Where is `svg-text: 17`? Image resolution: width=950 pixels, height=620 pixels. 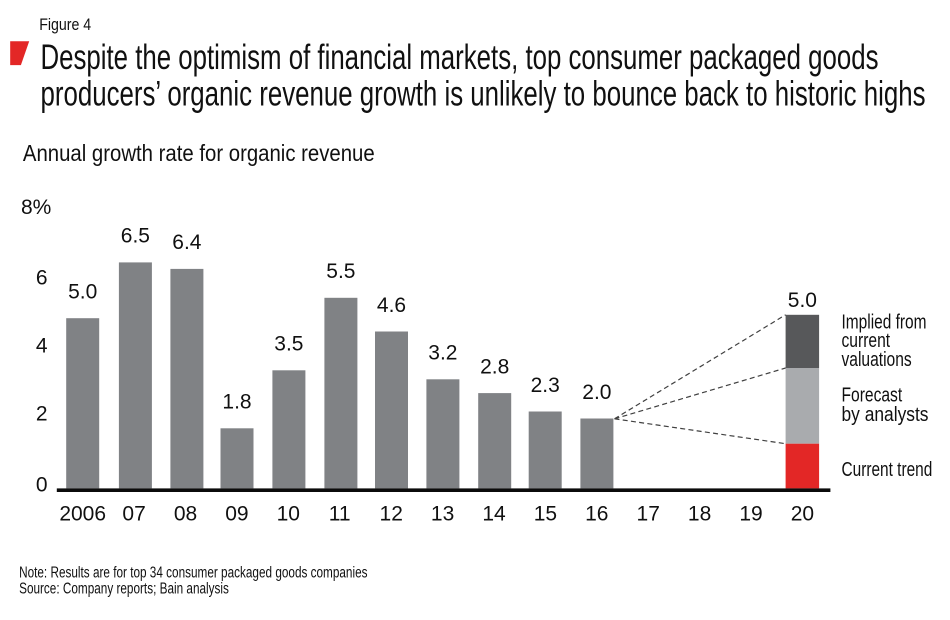
svg-text: 17 is located at coordinates (648, 514).